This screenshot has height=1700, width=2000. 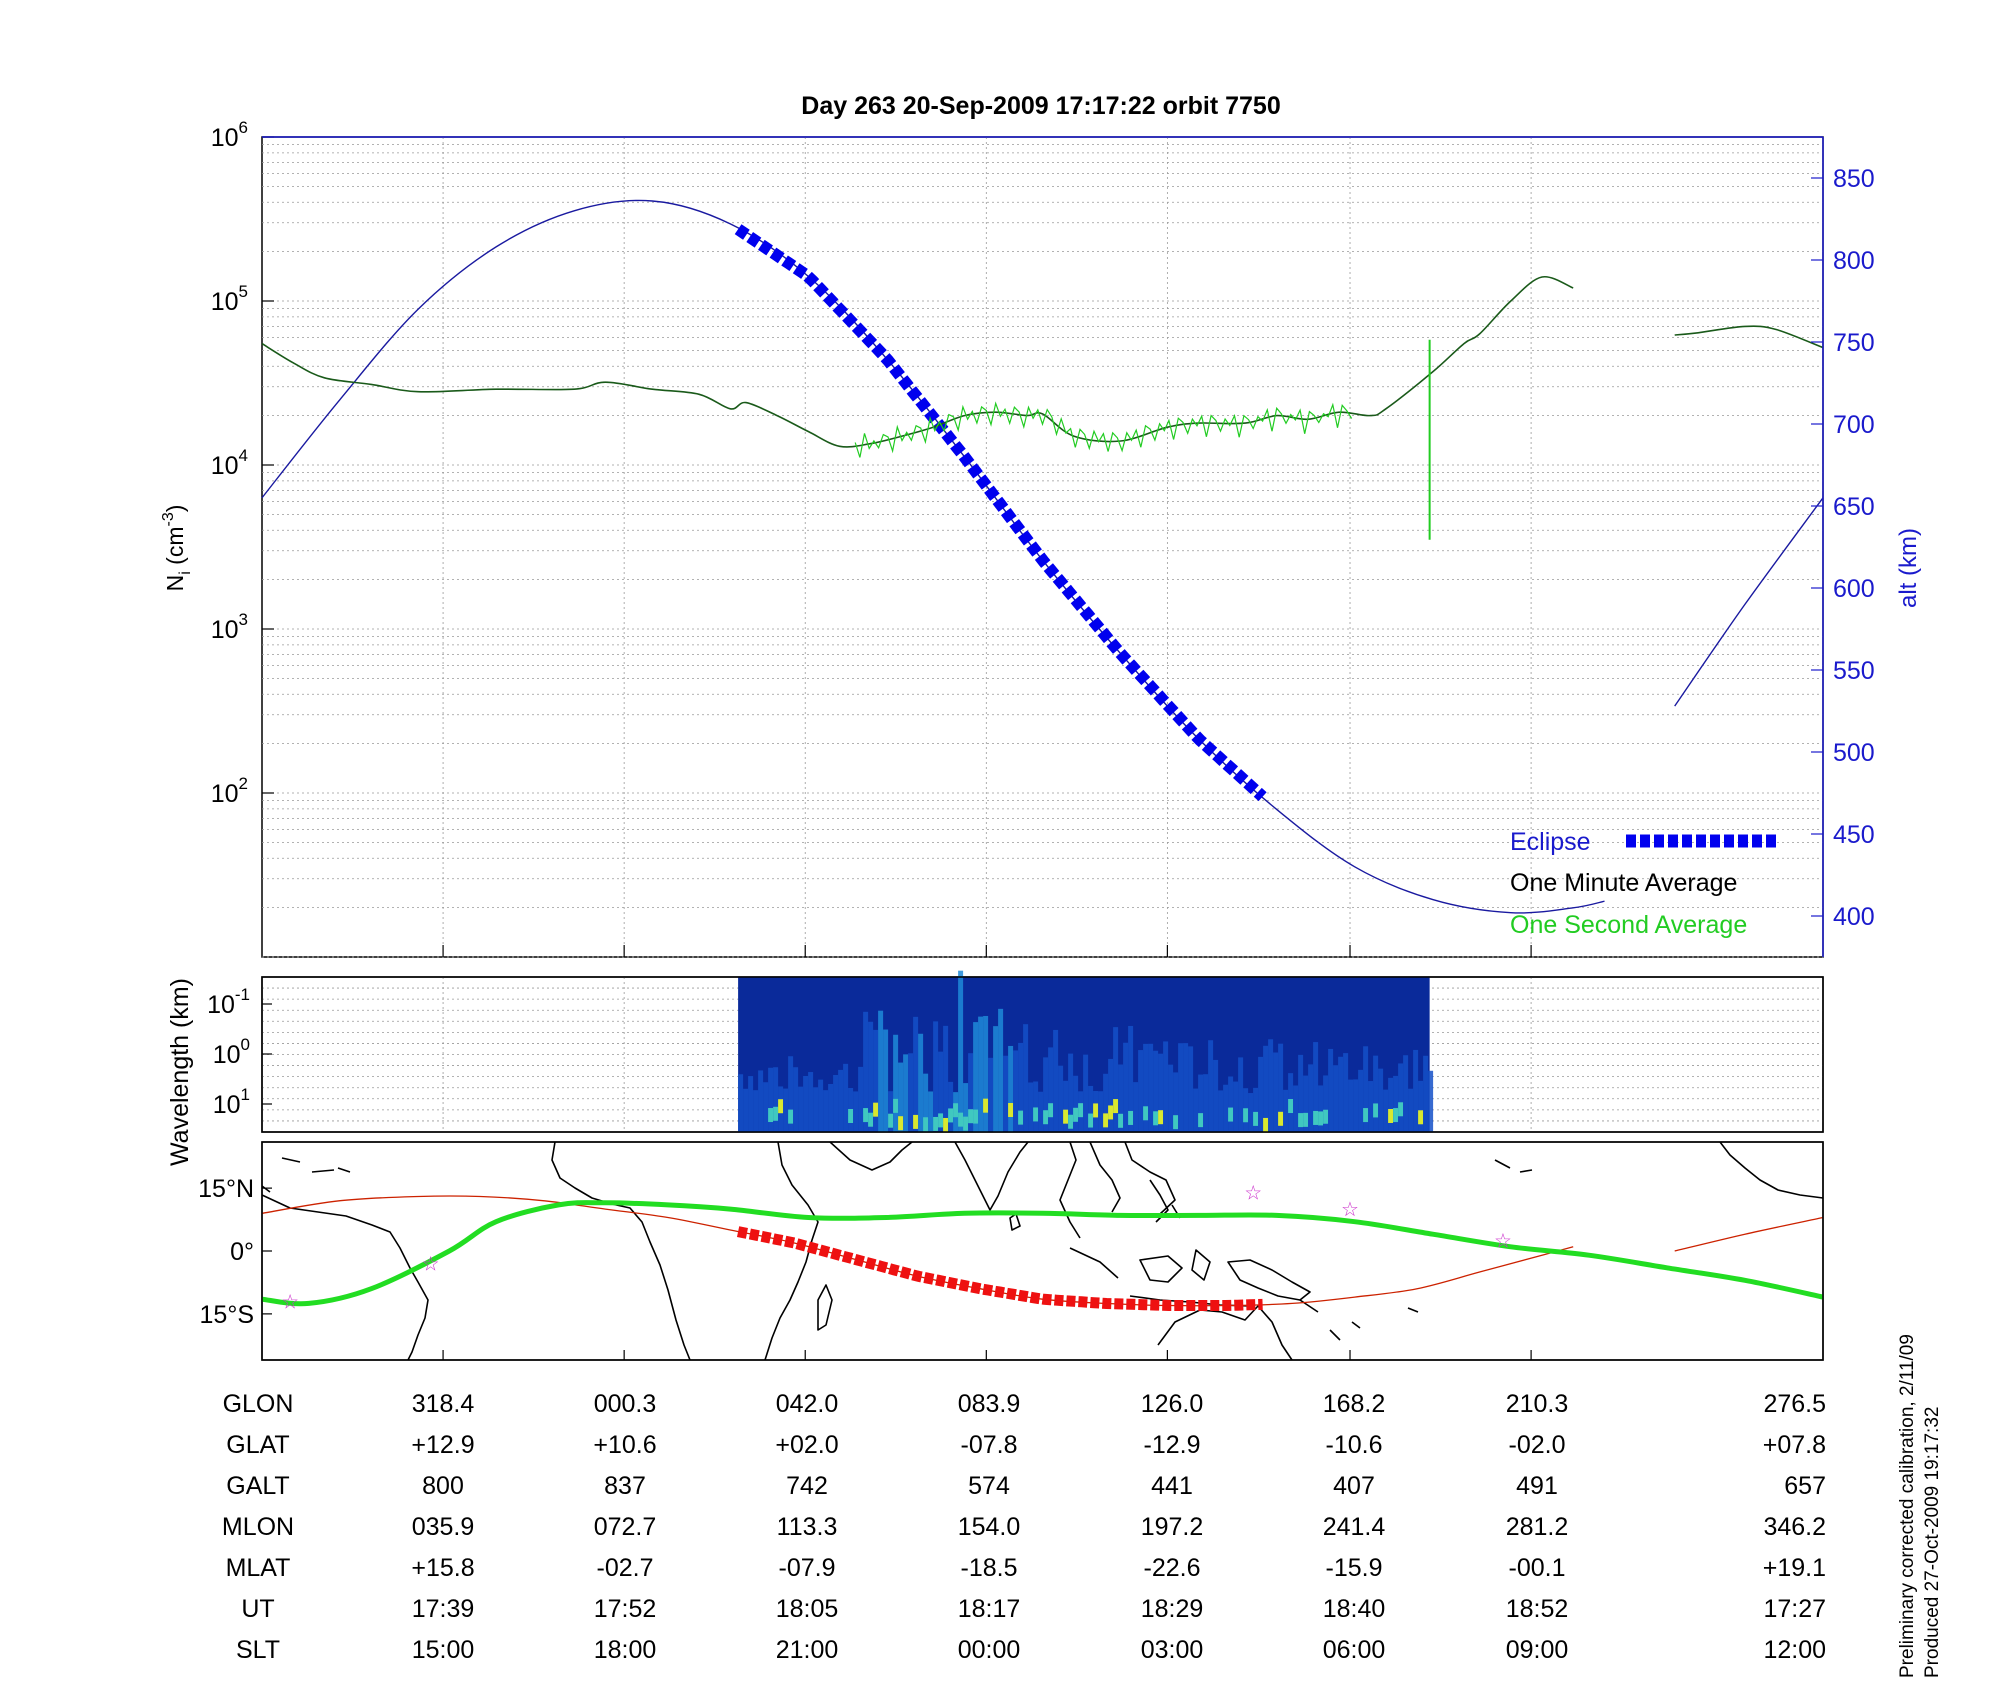 I want to click on density-y-label: Ni (cm-3), so click(x=177, y=548).